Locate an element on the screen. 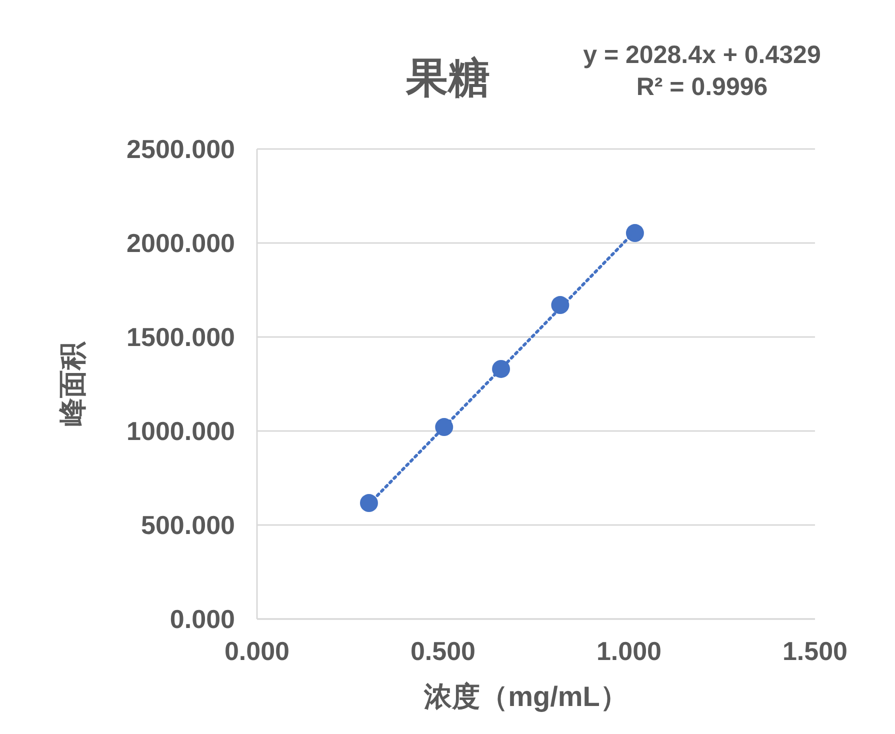 Image resolution: width=895 pixels, height=734 pixels. y-tick-label: 2500.000 is located at coordinates (180, 149).